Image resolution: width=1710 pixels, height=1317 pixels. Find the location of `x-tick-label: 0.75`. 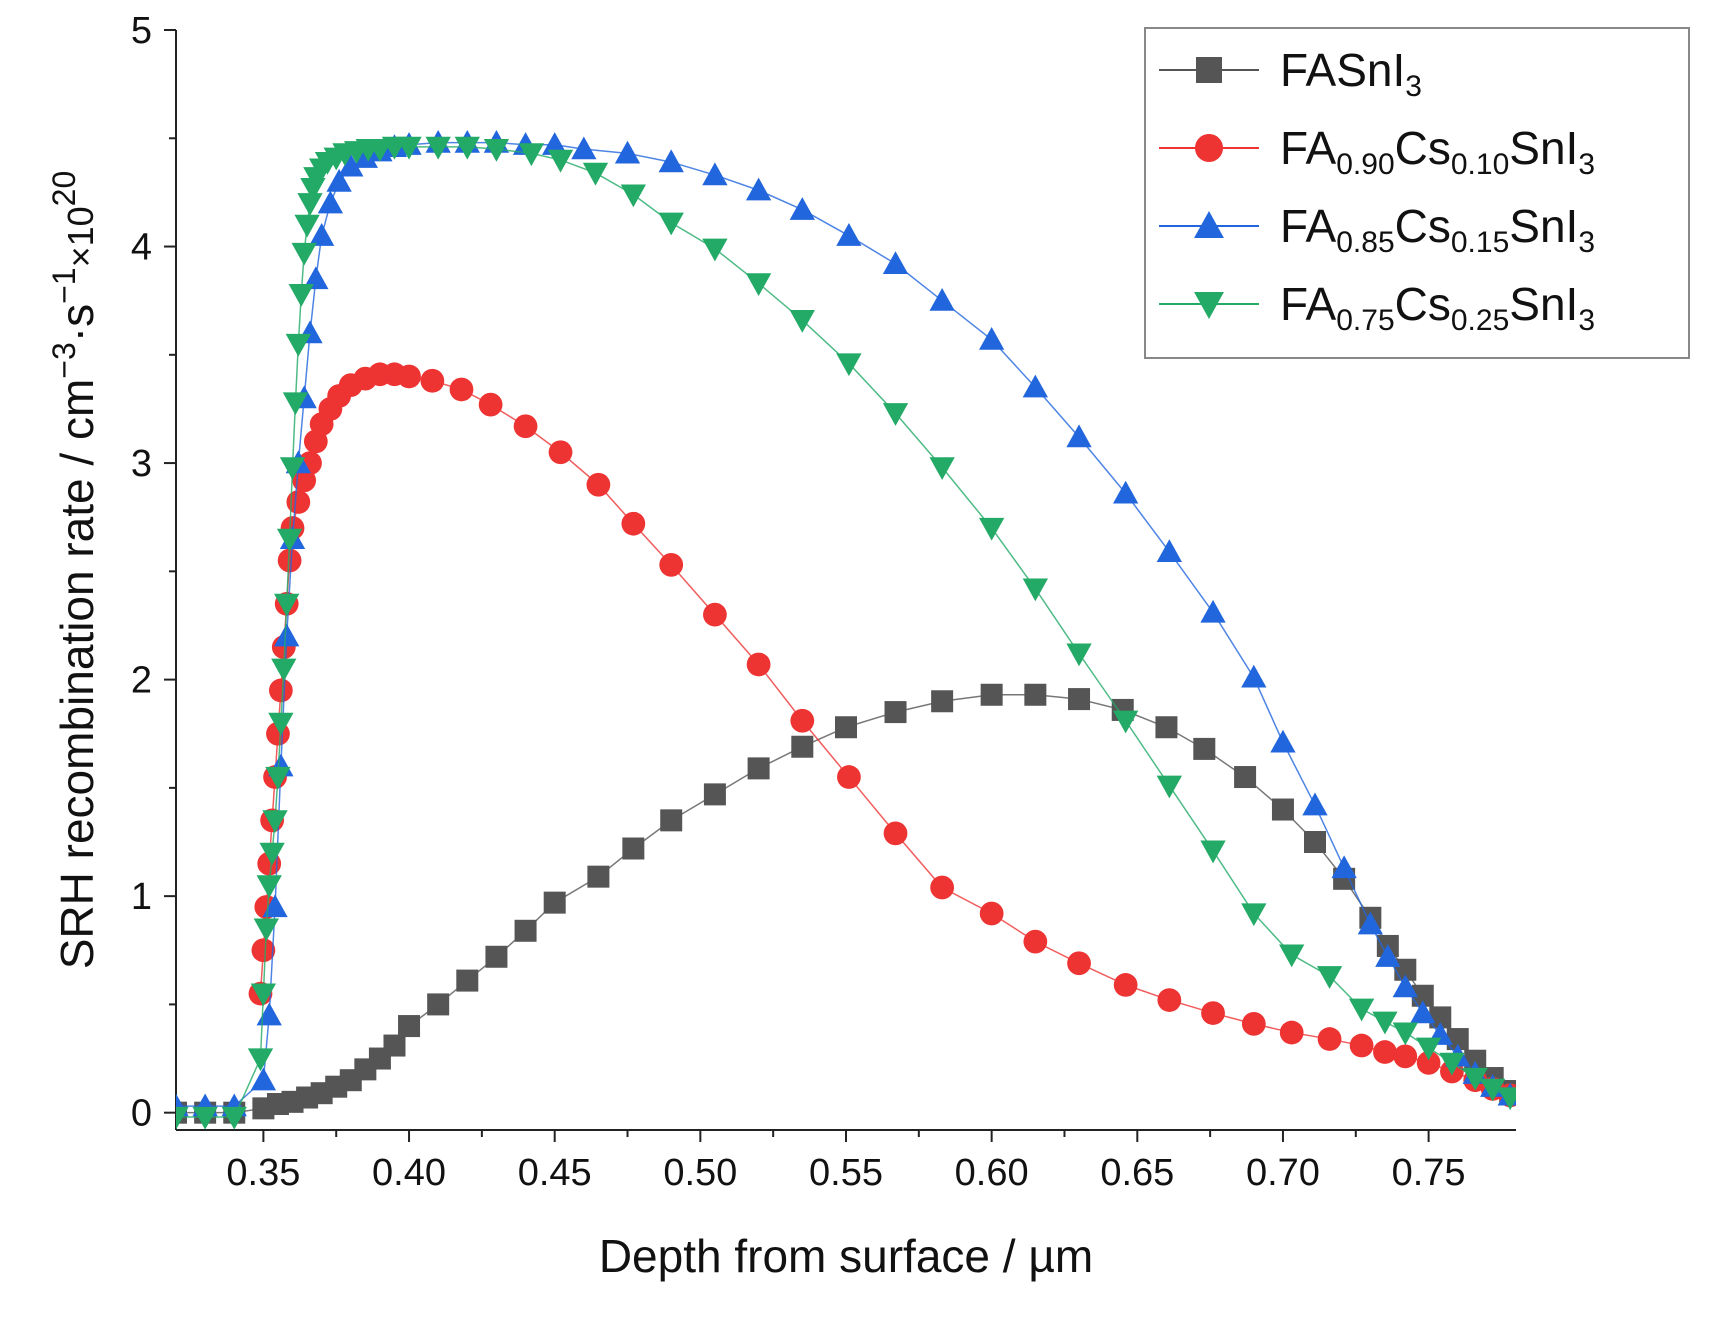

x-tick-label: 0.75 is located at coordinates (1429, 1173).